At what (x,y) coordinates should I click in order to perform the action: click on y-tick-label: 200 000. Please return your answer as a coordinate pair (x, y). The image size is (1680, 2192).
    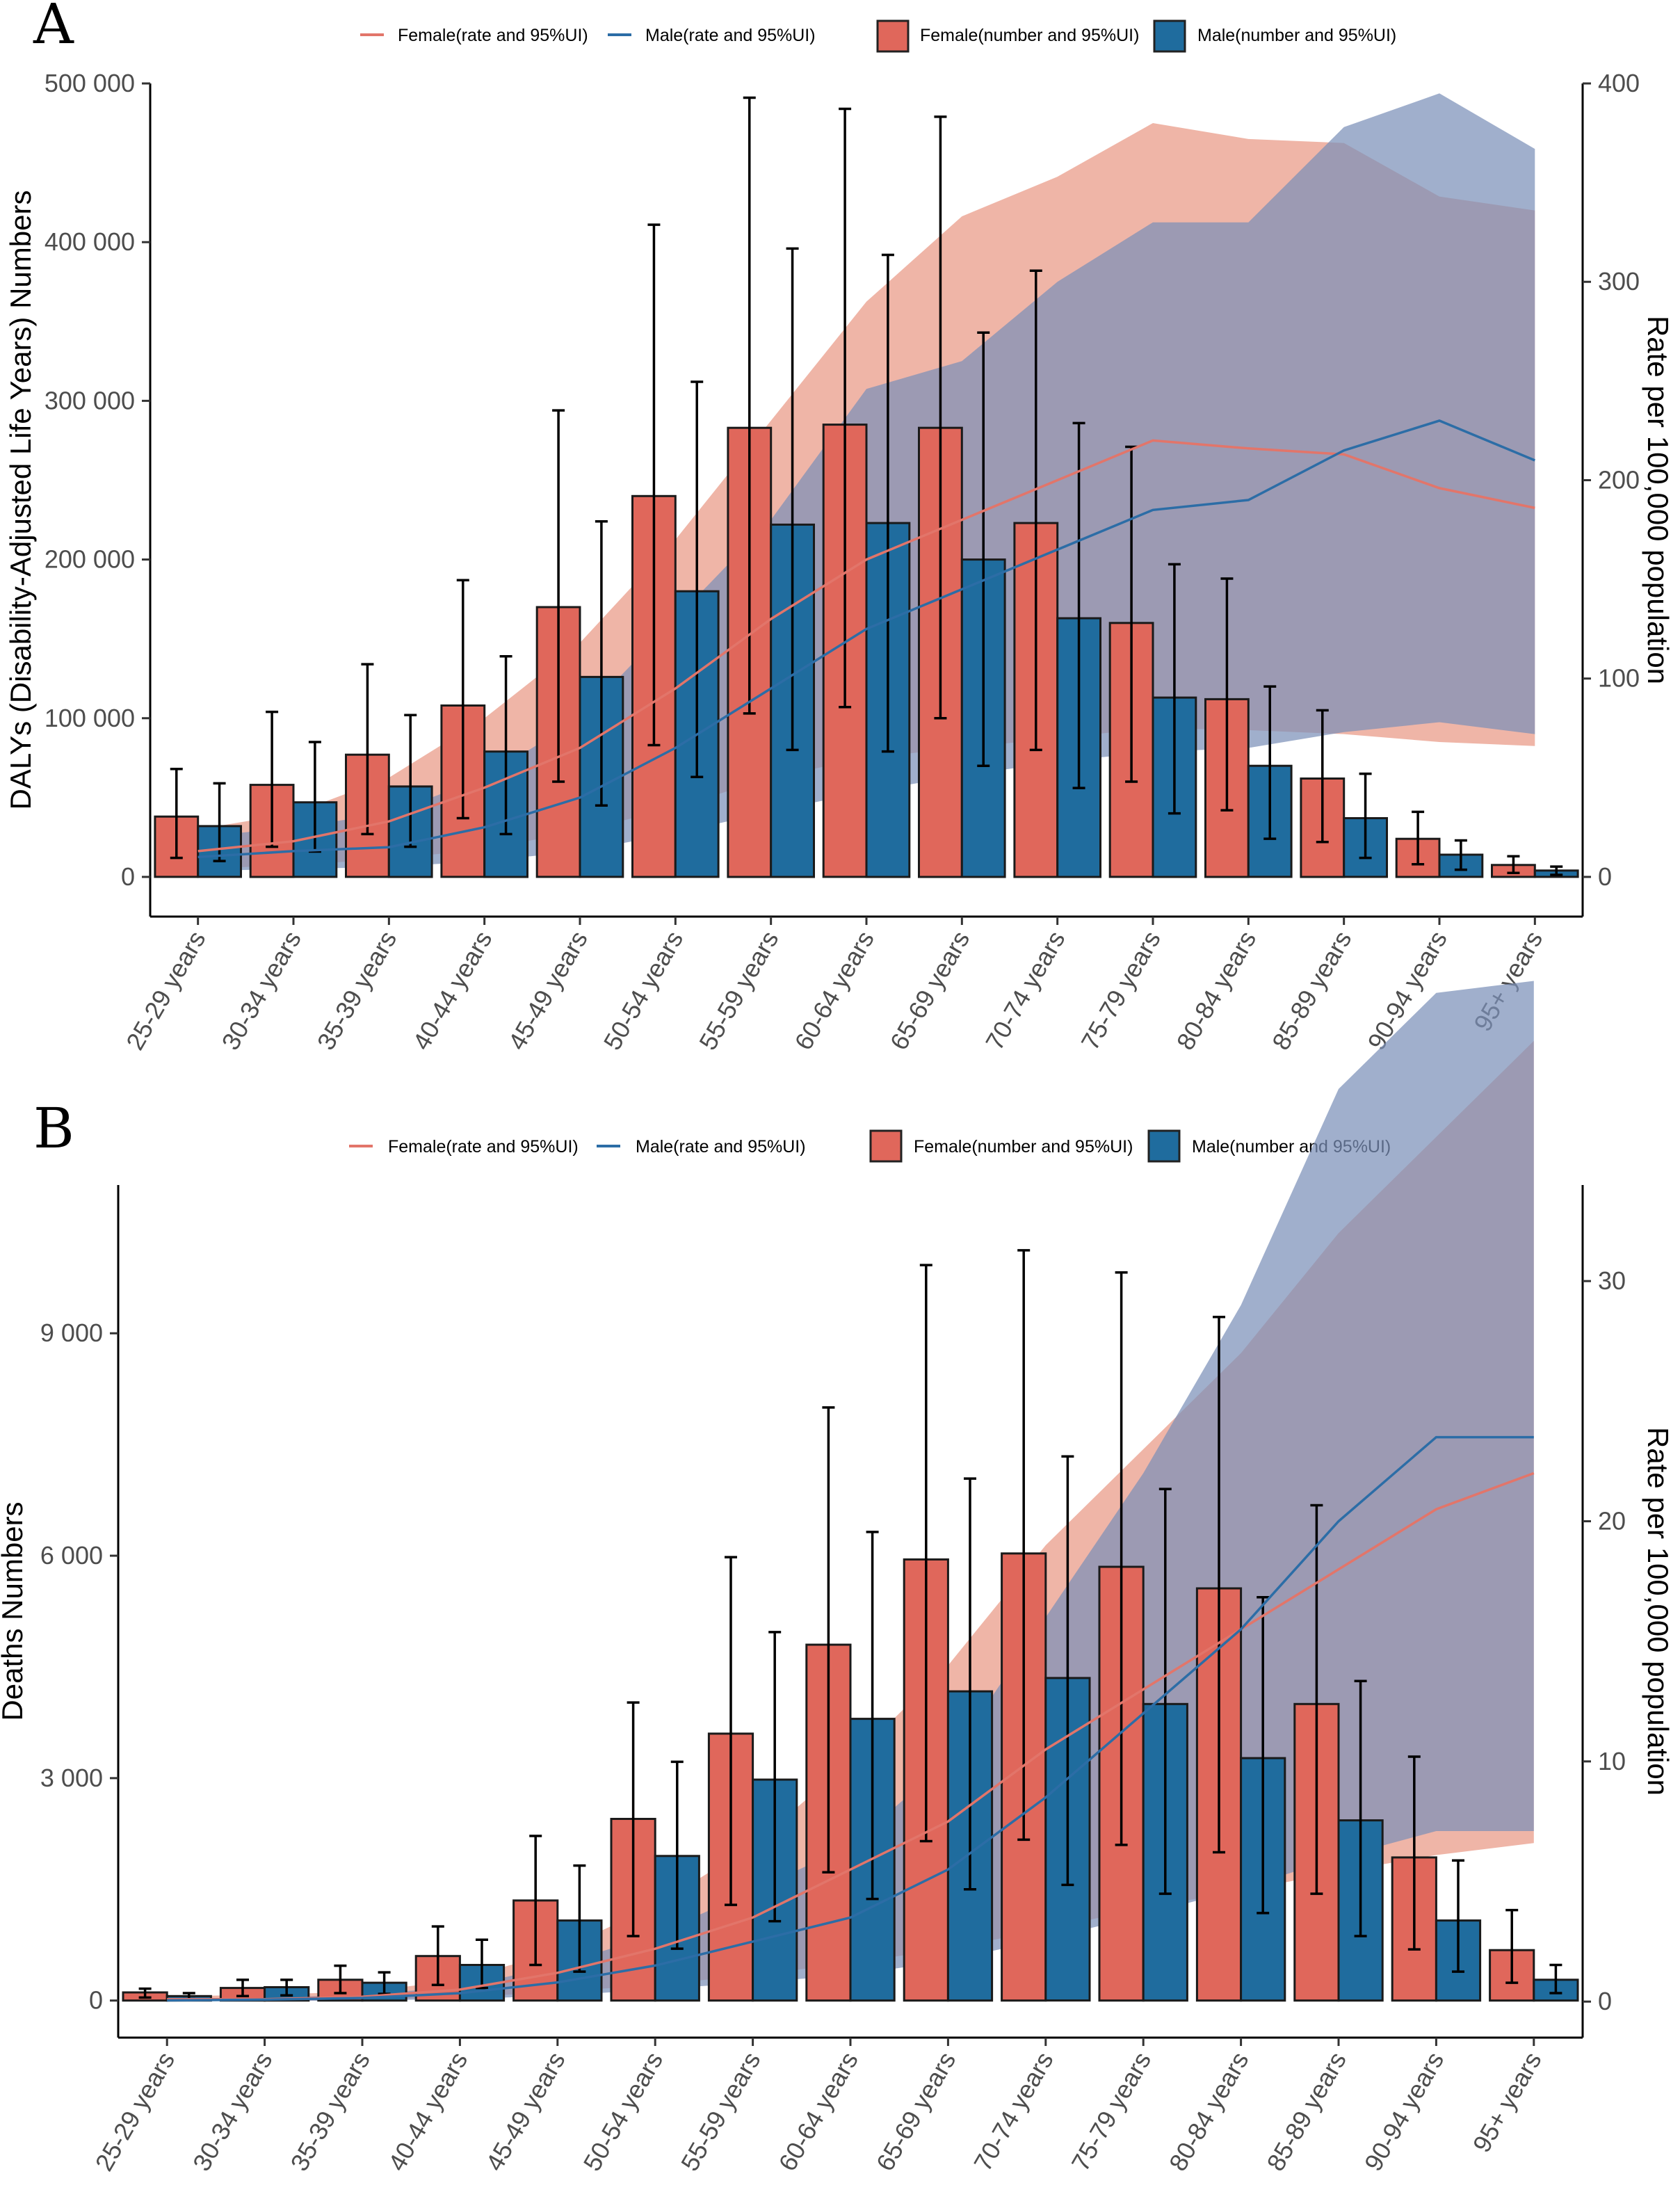
    Looking at the image, I should click on (90, 559).